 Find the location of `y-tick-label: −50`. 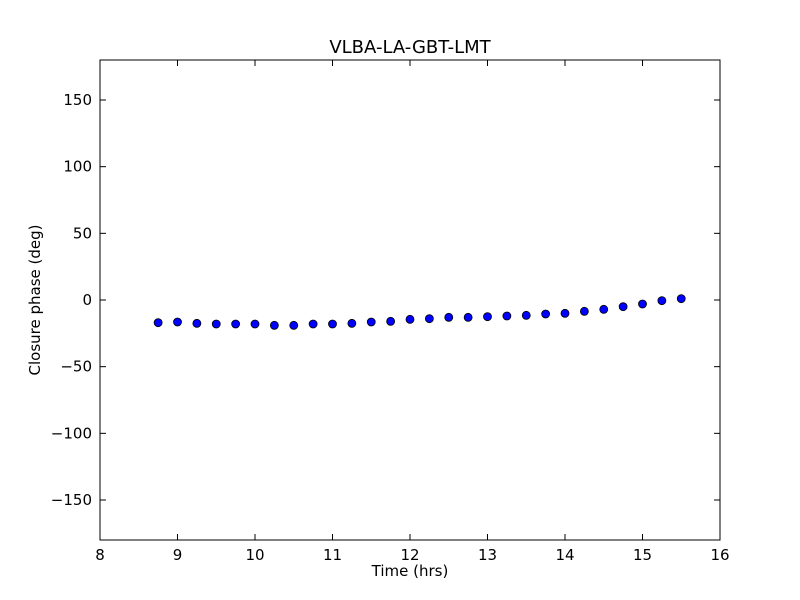

y-tick-label: −50 is located at coordinates (76, 367).